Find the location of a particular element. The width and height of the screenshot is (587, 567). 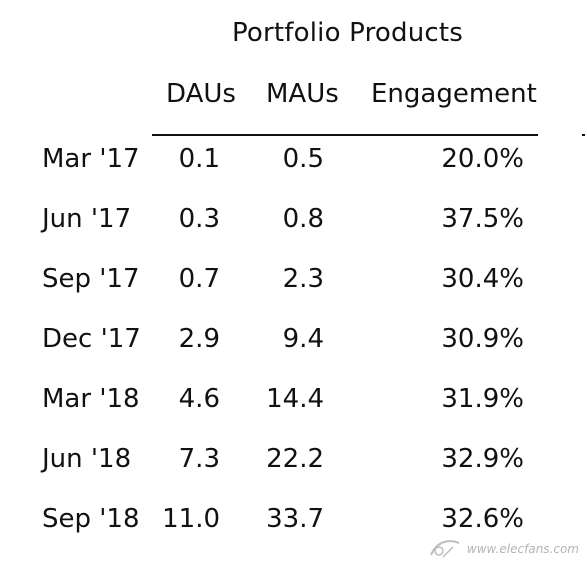

cell-maus: 33.7 is located at coordinates (295, 519).